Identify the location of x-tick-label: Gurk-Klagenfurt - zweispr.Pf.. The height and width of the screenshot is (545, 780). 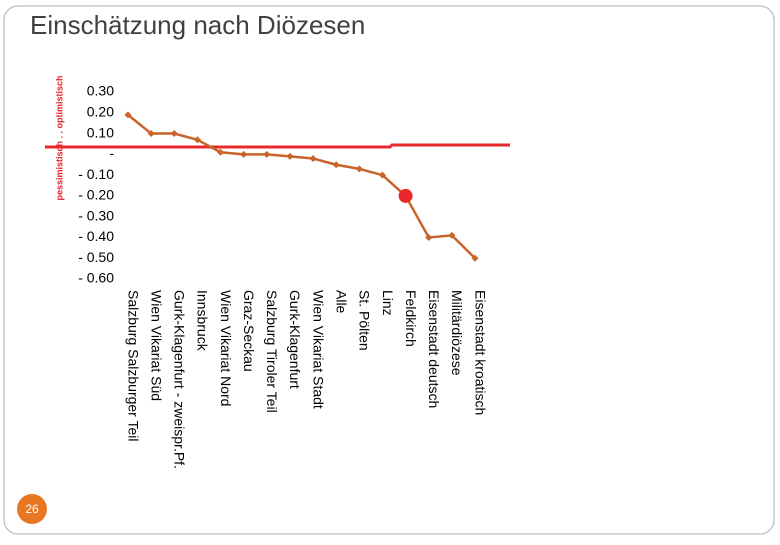
(180, 379).